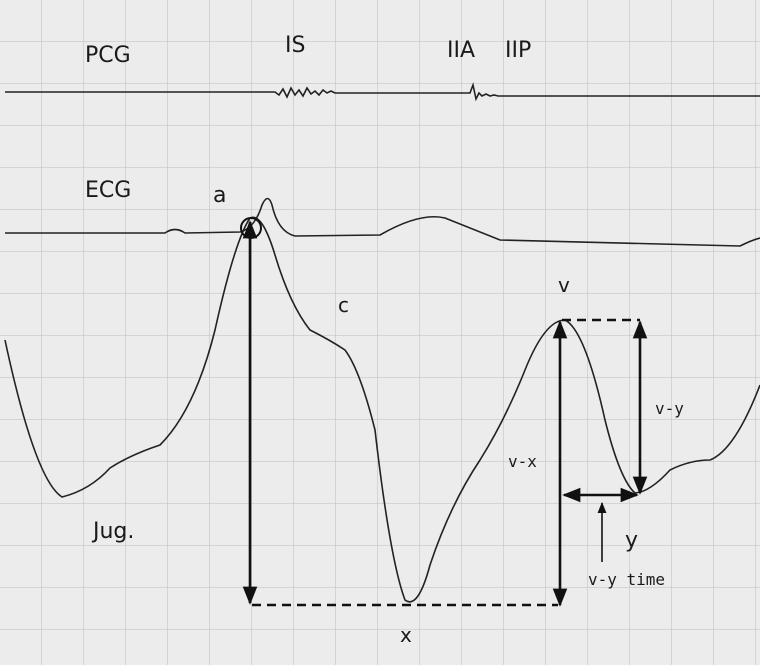 Image resolution: width=760 pixels, height=665 pixels. I want to click on label: x, so click(406, 635).